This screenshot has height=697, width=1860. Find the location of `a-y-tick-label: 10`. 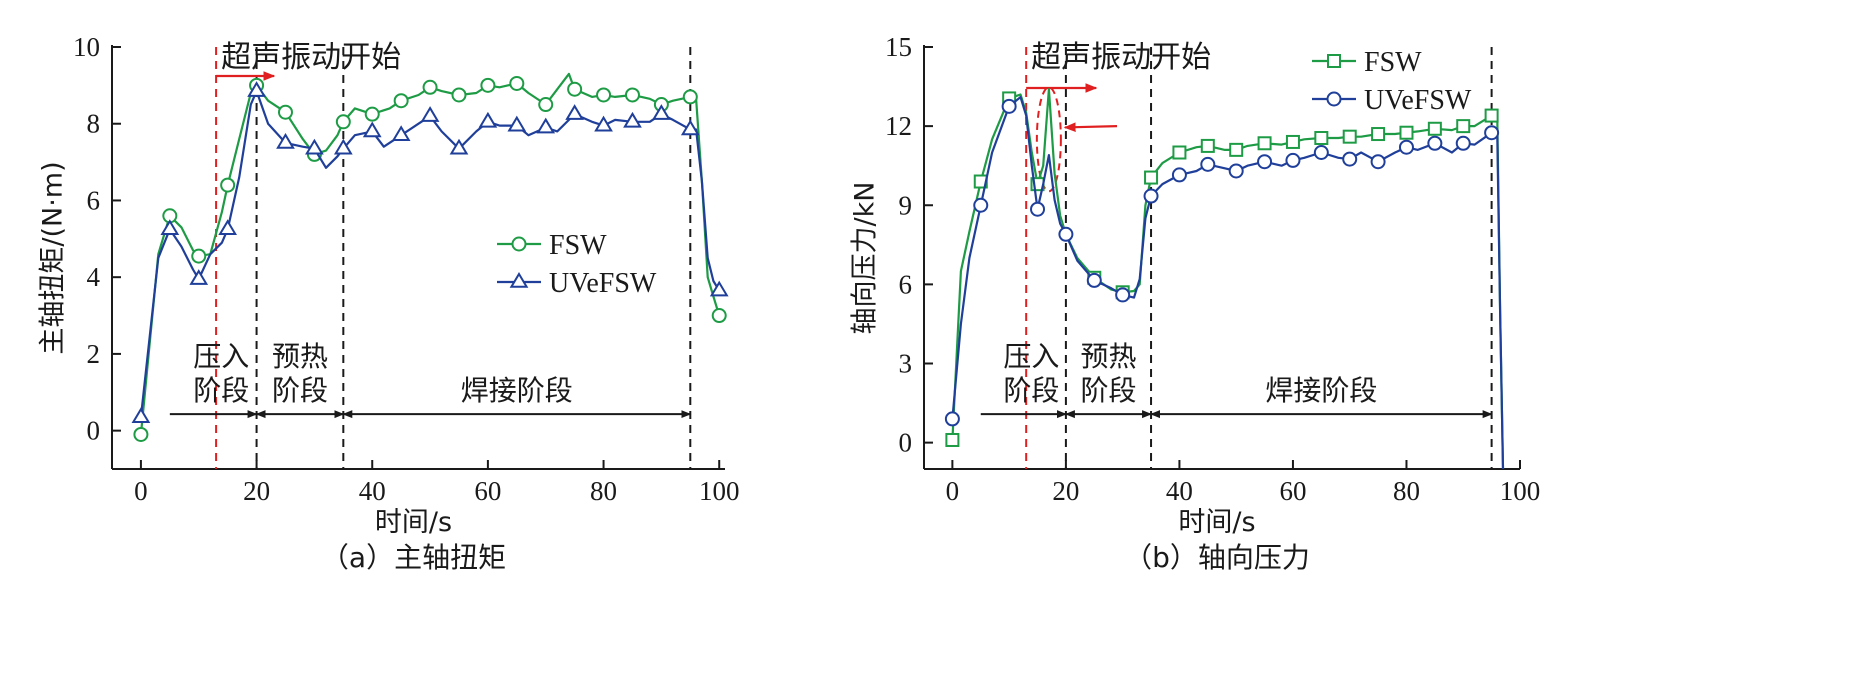

a-y-tick-label: 10 is located at coordinates (86, 47).